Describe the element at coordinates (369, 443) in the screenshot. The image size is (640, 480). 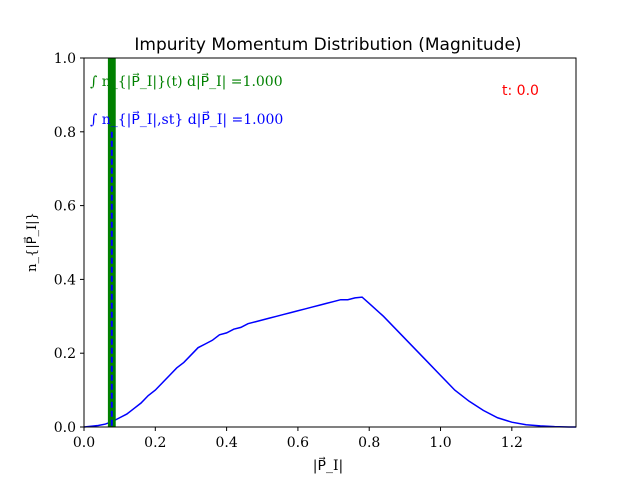
I see `x-tick-label: 0.8` at that location.